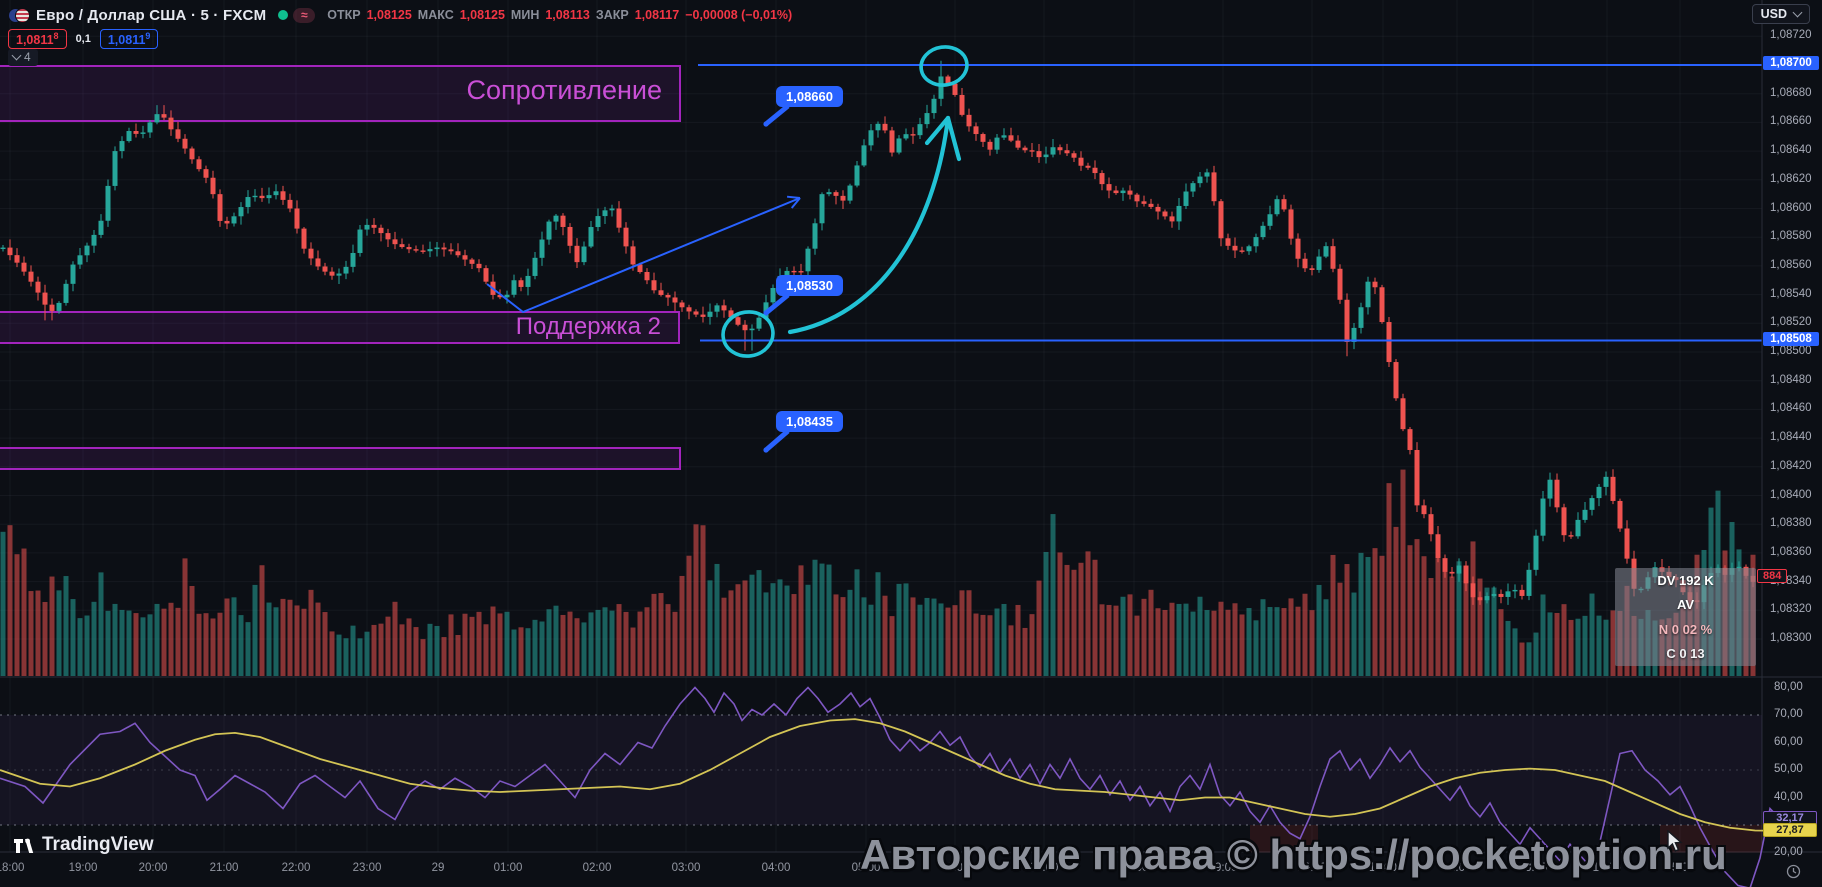 Image resolution: width=1822 pixels, height=887 pixels. What do you see at coordinates (1791, 551) in the screenshot?
I see `price-tick-label: 1,08360` at bounding box center [1791, 551].